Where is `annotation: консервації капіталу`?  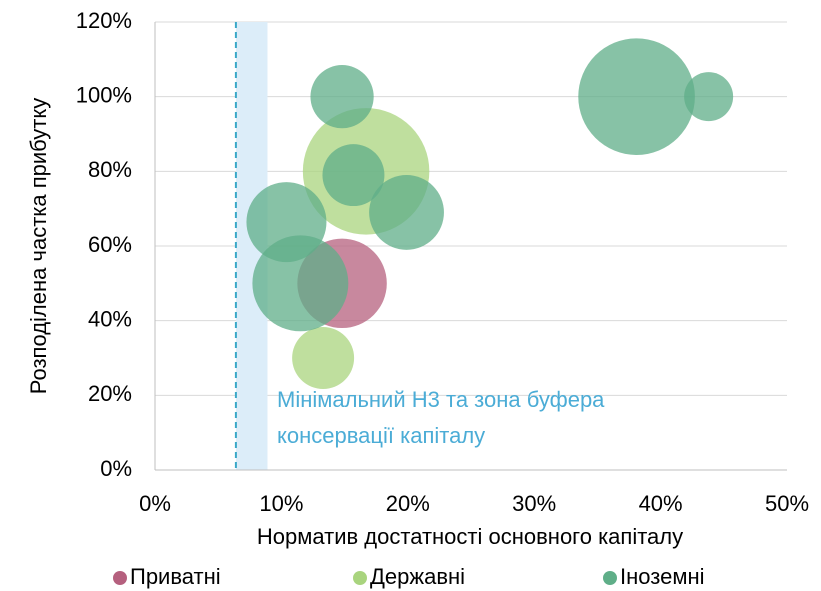 annotation: консервації капіталу is located at coordinates (381, 435).